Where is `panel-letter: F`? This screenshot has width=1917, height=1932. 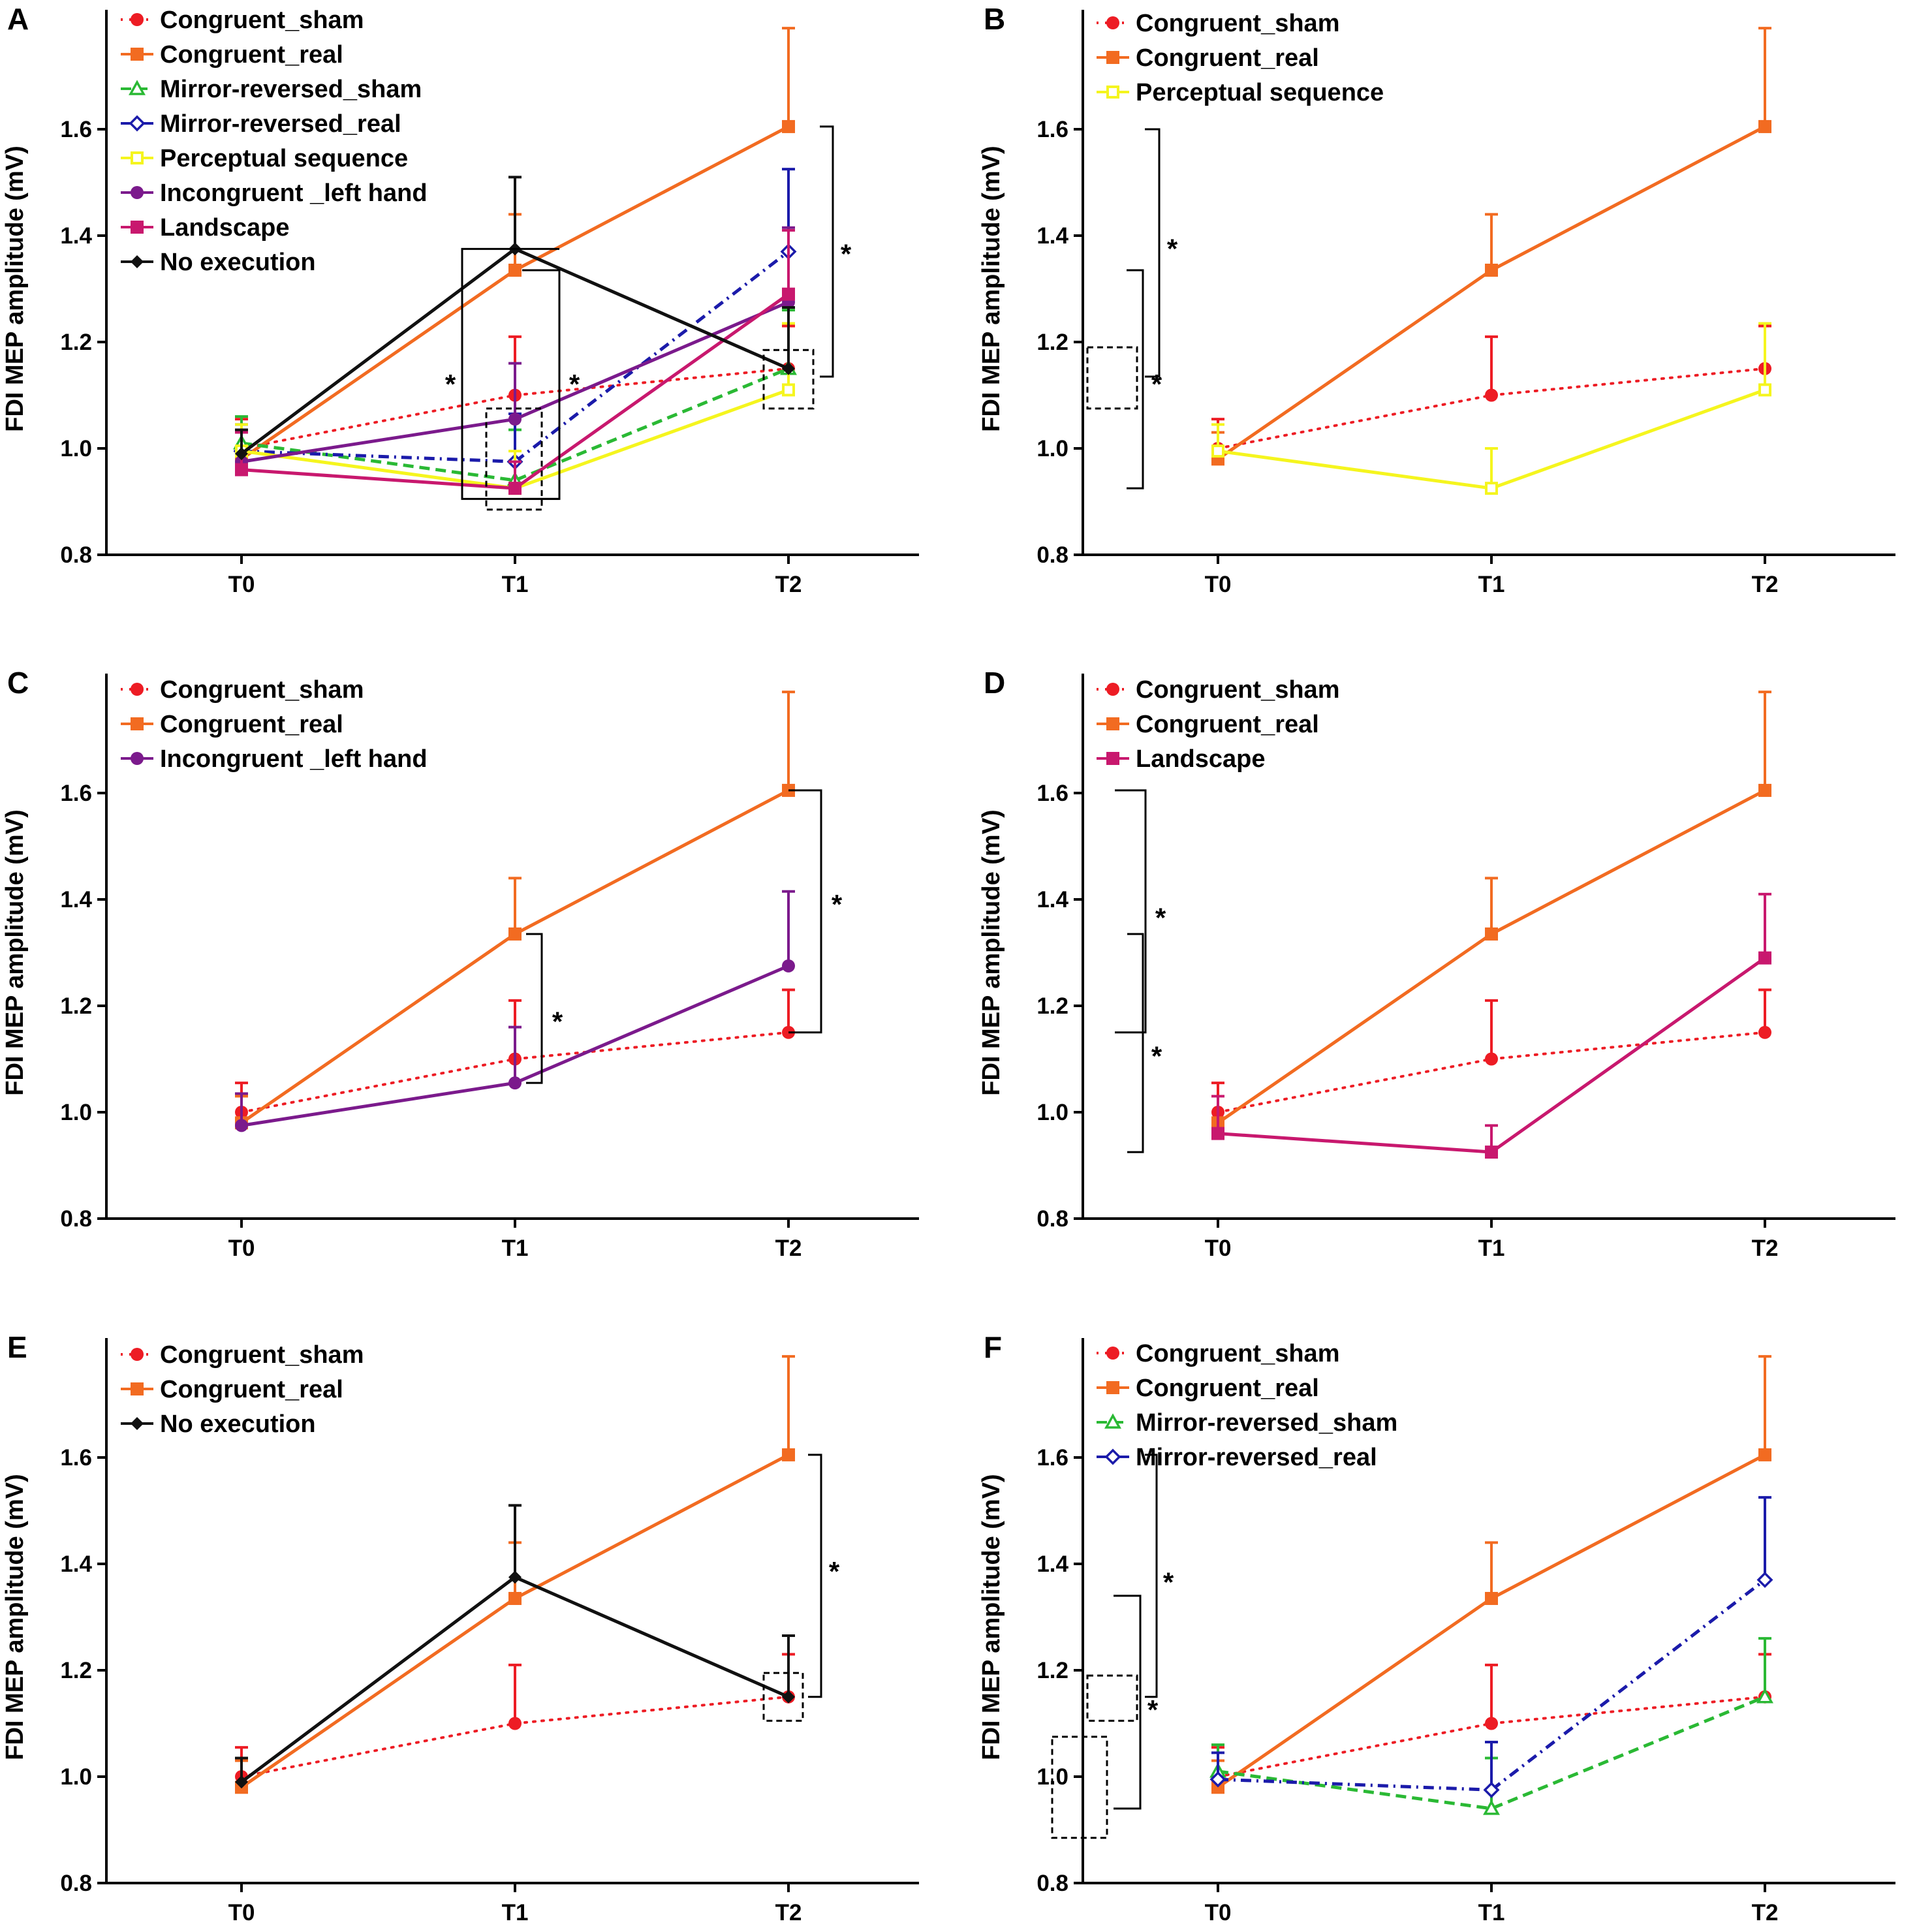 panel-letter: F is located at coordinates (993, 1347).